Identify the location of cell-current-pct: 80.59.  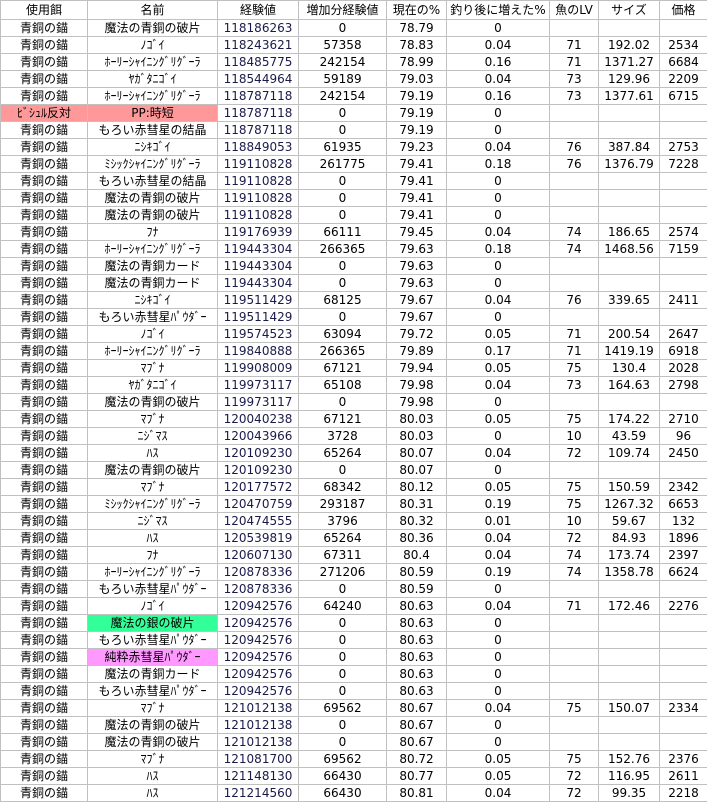
(416, 589).